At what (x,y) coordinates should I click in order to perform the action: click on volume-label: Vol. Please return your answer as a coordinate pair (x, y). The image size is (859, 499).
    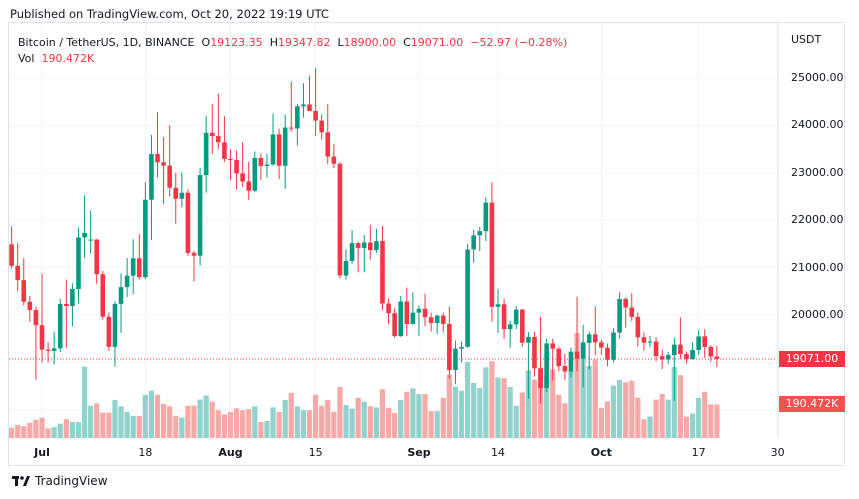
    Looking at the image, I should click on (26, 58).